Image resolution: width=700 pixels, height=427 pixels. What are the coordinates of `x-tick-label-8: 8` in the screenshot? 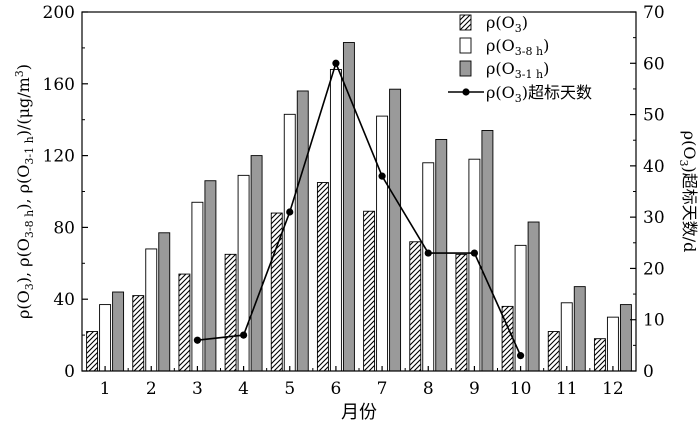 It's located at (428, 389).